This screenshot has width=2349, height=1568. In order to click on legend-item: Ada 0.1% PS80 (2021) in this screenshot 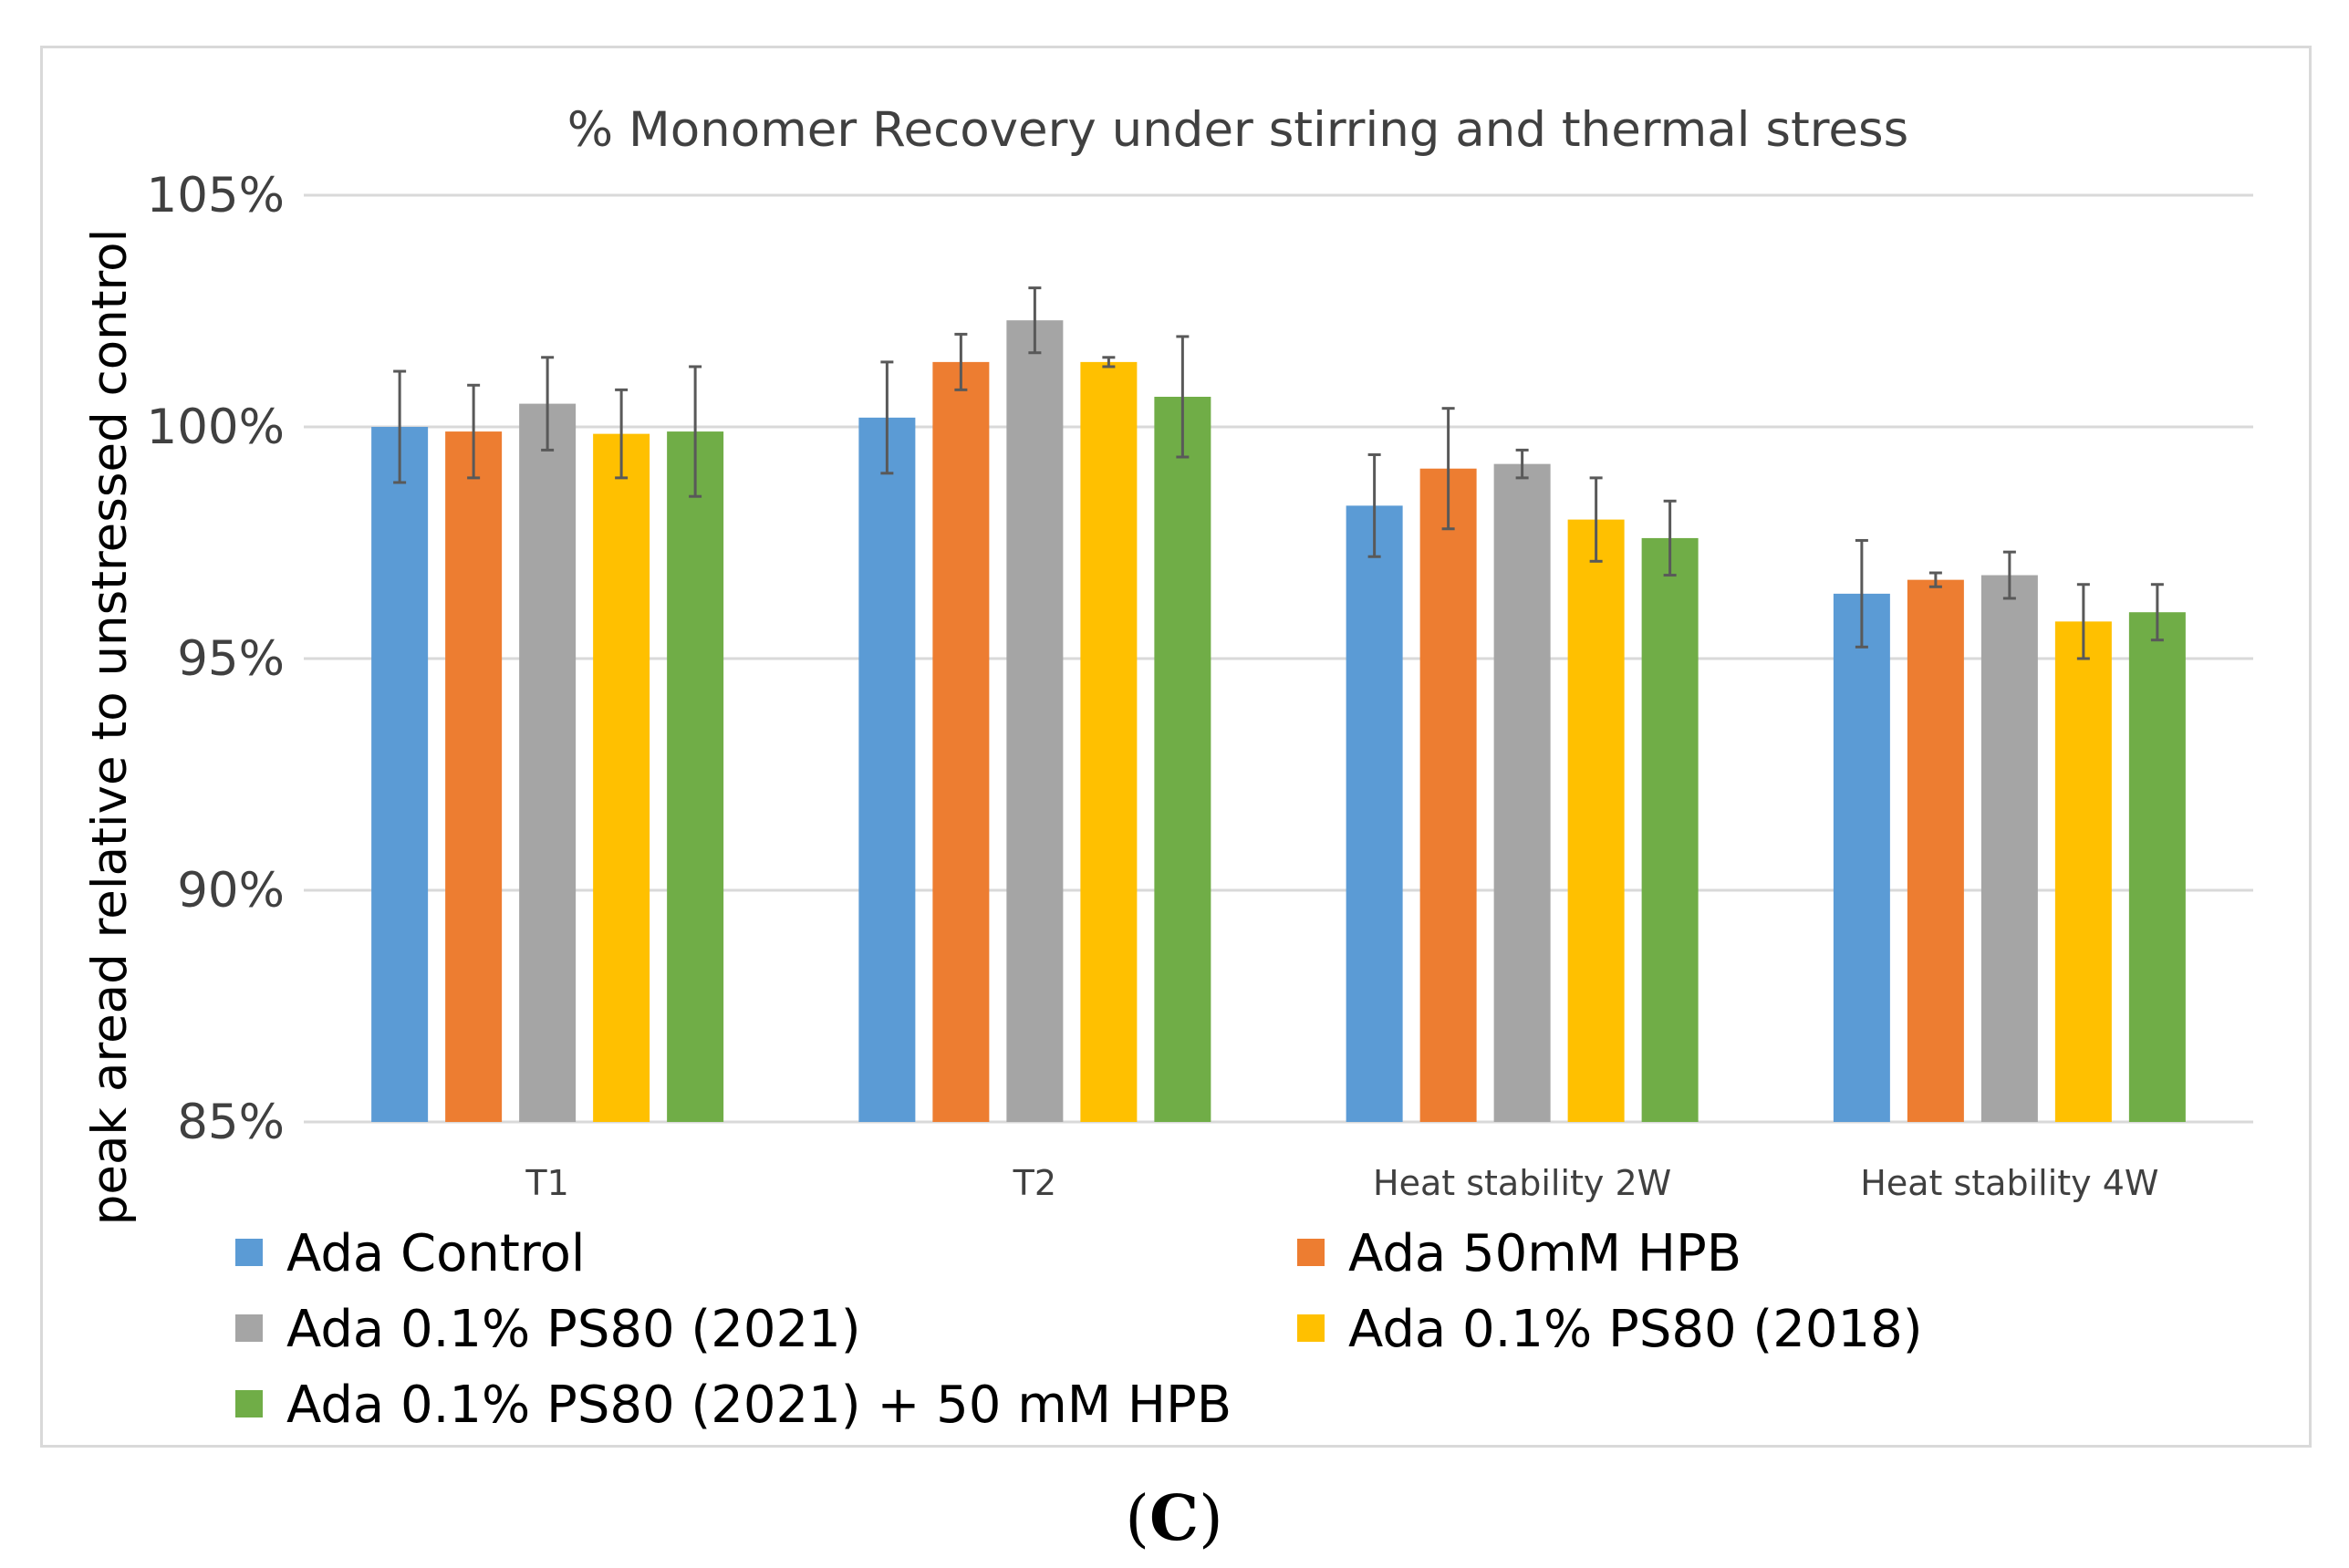, I will do `click(548, 1329)`.